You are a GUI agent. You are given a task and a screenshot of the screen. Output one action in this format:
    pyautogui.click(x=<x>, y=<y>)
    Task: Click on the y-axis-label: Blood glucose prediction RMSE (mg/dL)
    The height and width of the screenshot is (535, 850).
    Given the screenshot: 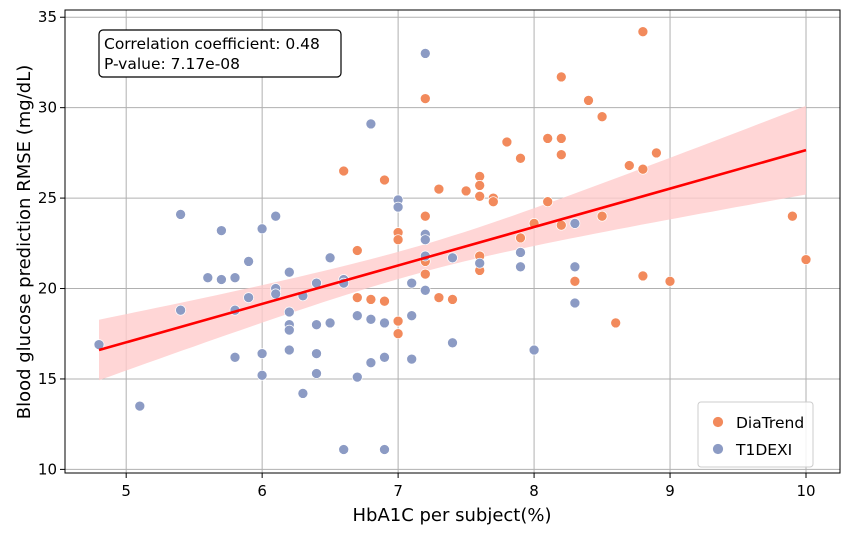 What is the action you would take?
    pyautogui.click(x=24, y=242)
    